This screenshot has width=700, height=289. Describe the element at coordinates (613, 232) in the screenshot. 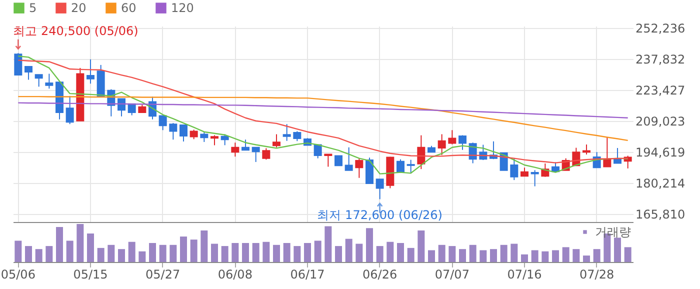

I see `legend-label: 거래량` at that location.